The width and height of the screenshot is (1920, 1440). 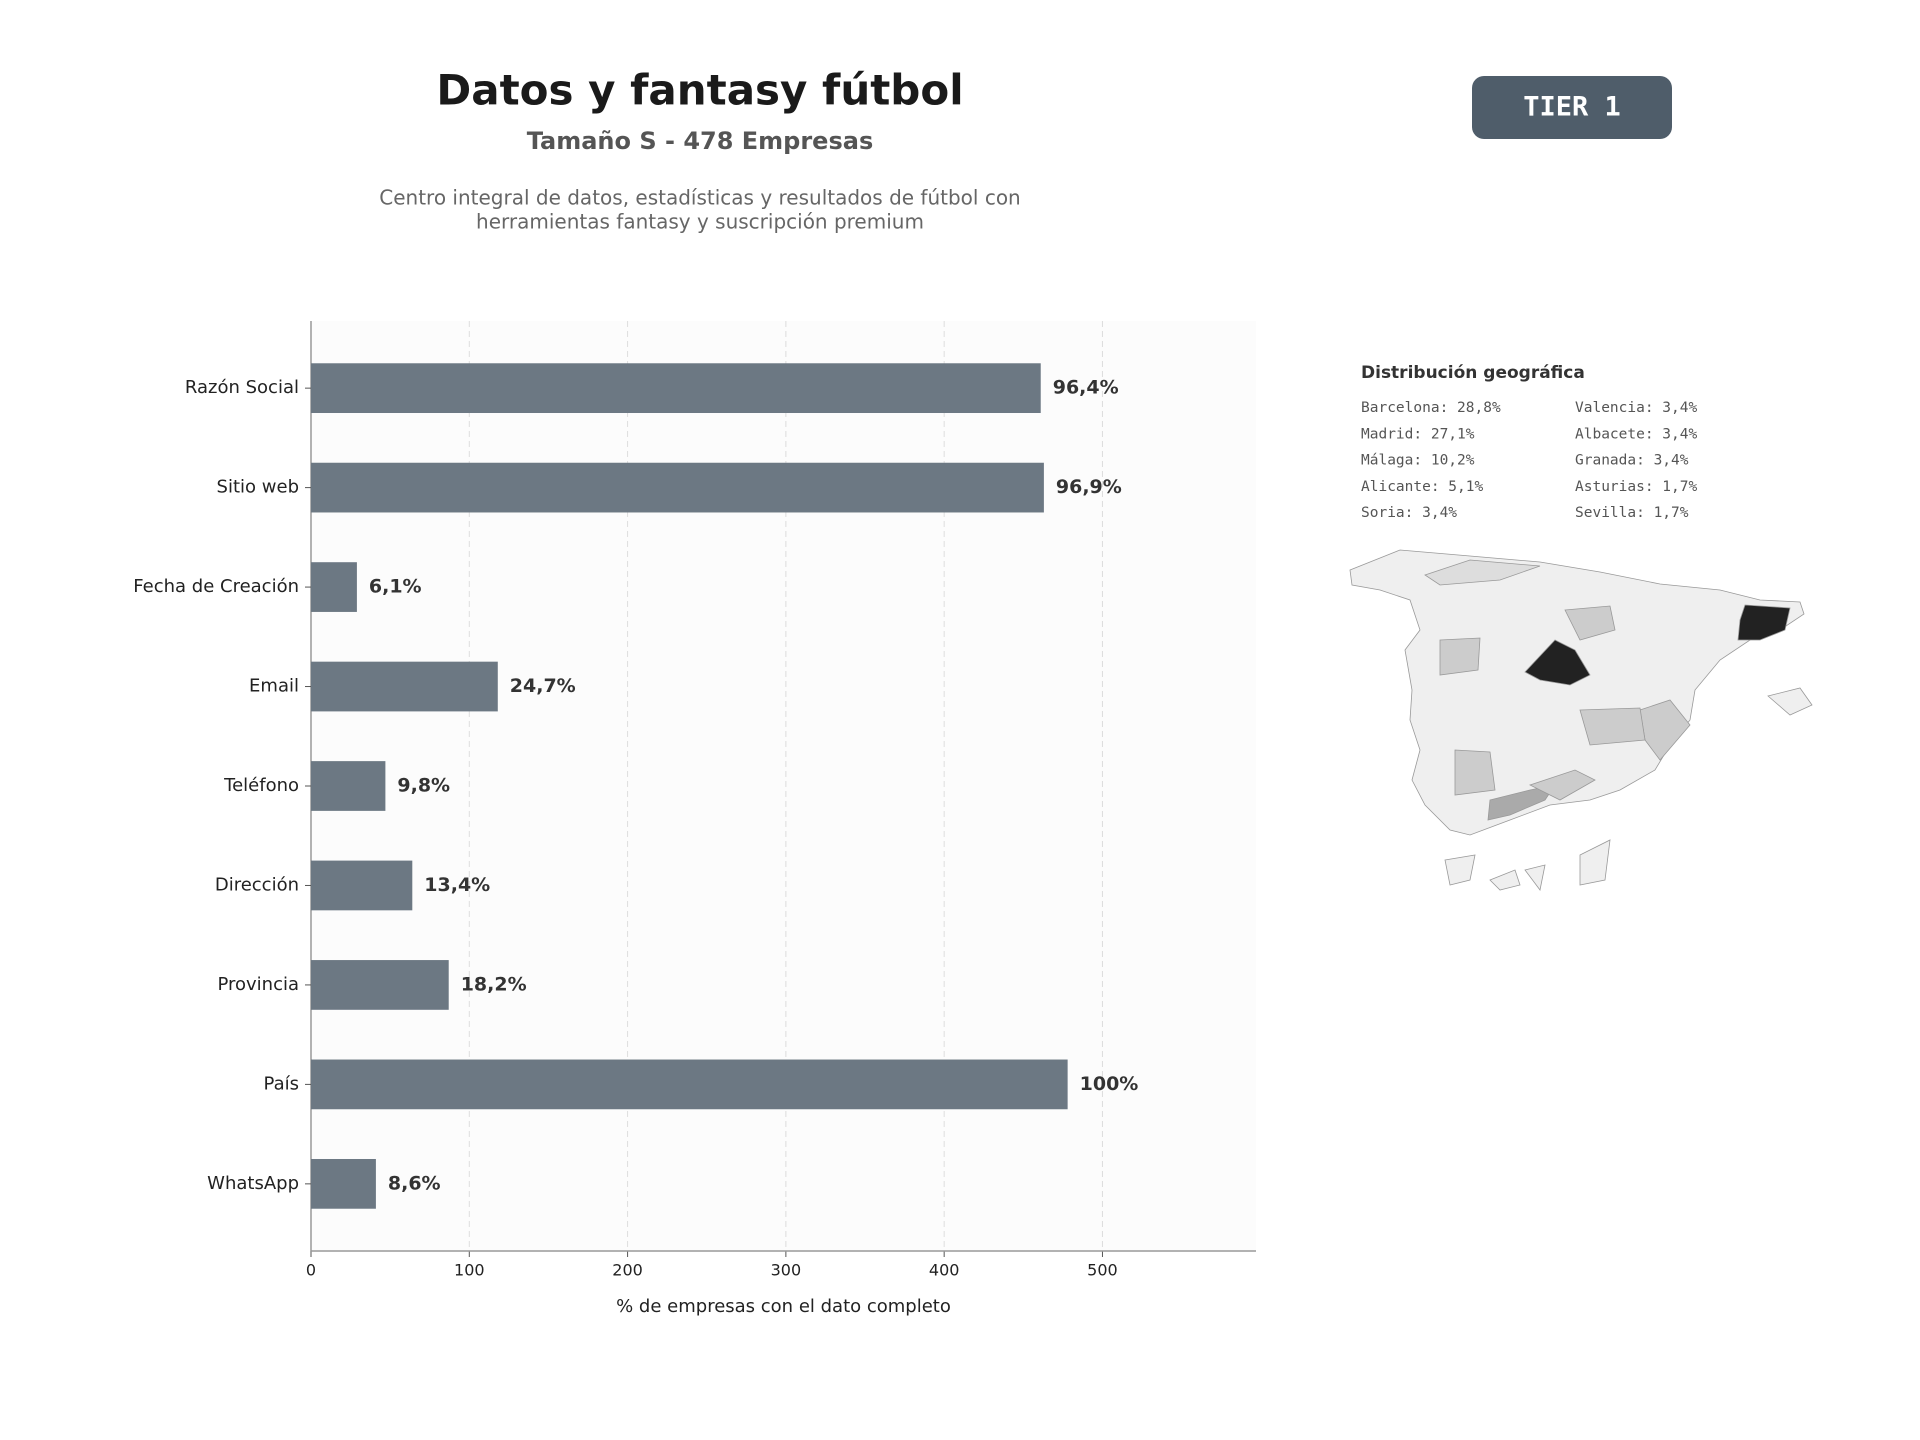 I want to click on y-tick-label: Razón Social, so click(x=242, y=387).